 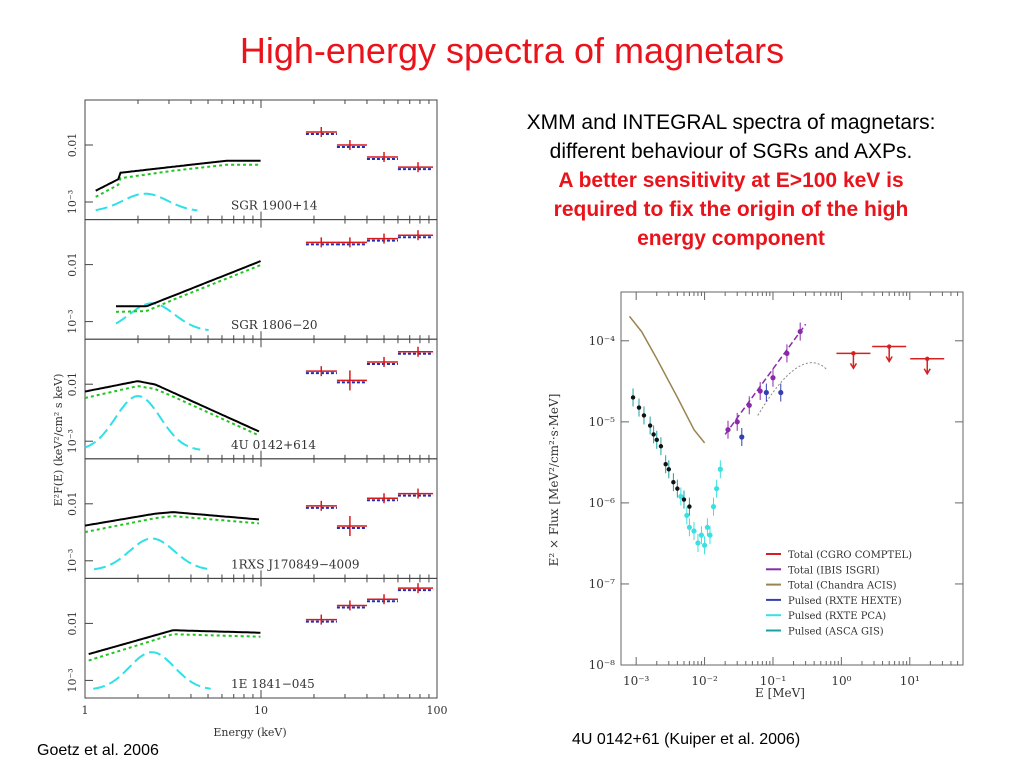 I want to click on x-tick-label: 10⁻², so click(x=704, y=681).